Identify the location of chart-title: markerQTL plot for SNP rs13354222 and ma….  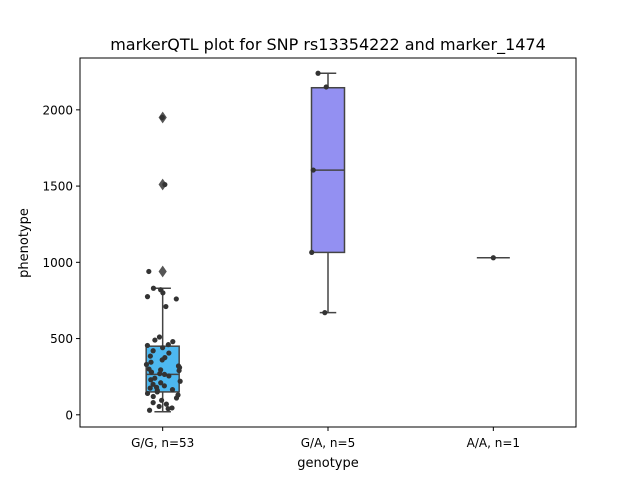
(328, 45).